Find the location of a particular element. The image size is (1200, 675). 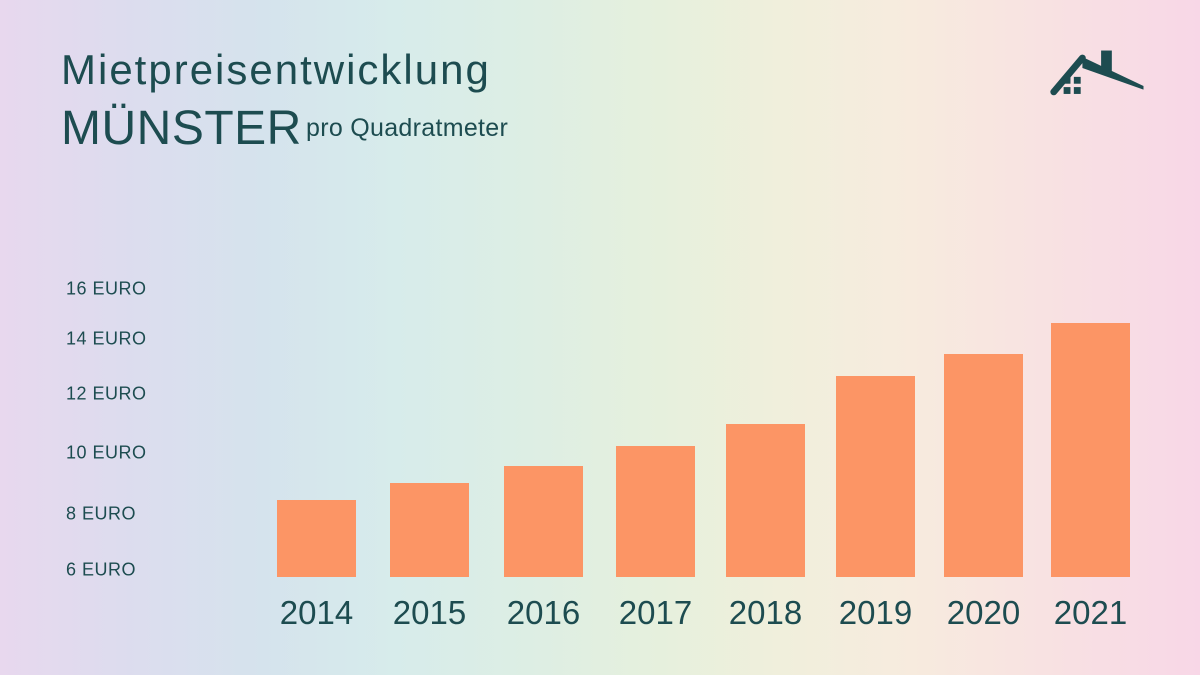

house-roof-icon is located at coordinates (1097, 73).